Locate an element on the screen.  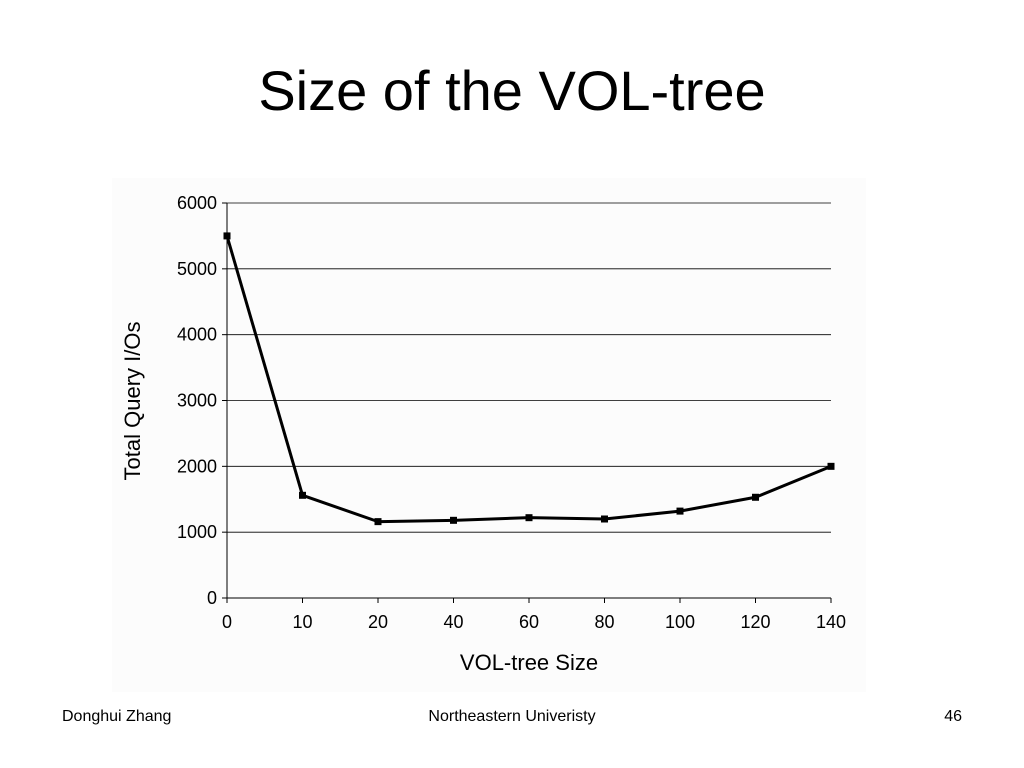
y-tick-label: 5000 is located at coordinates (197, 269).